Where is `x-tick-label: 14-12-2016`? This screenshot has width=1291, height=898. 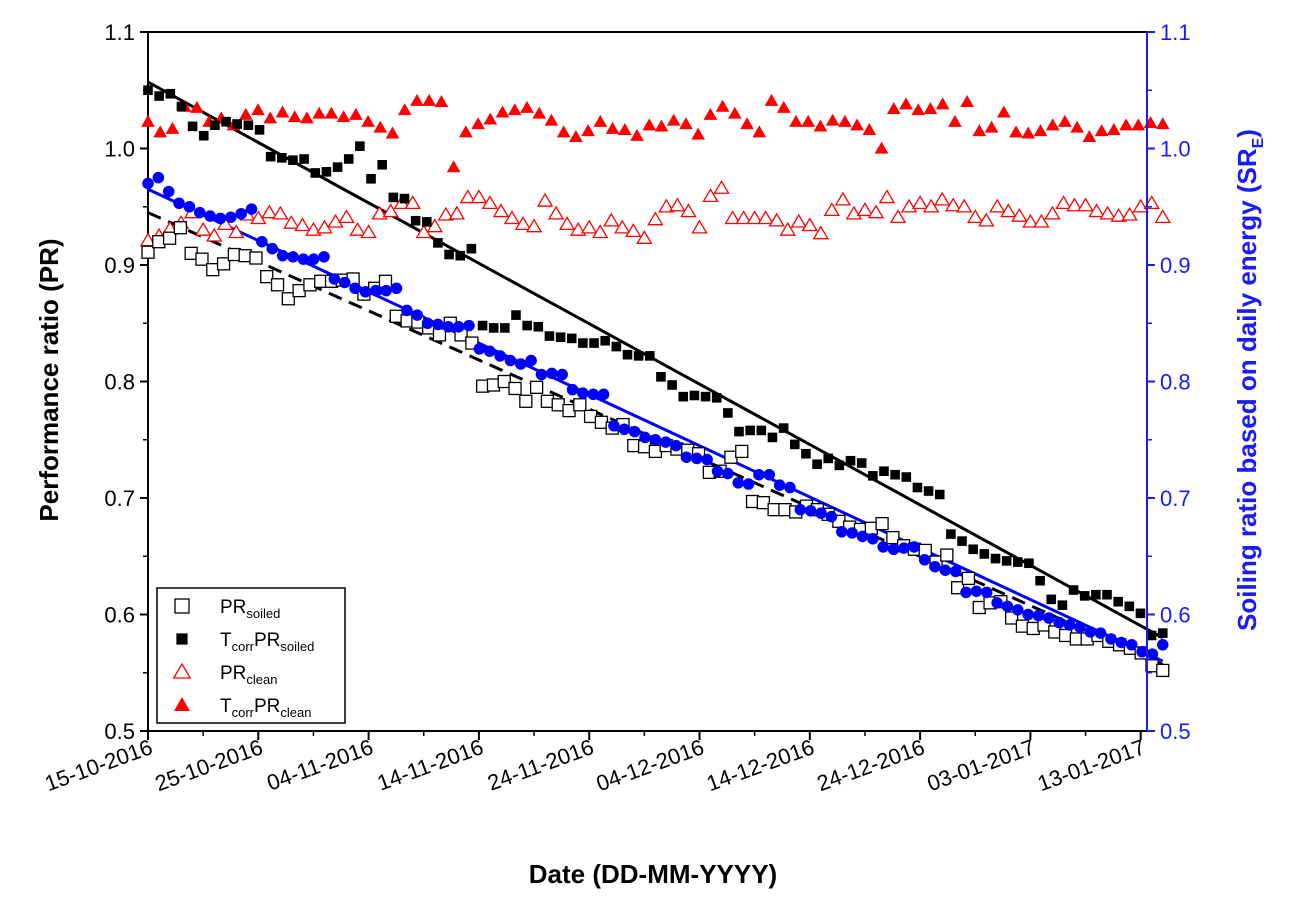
x-tick-label: 14-12-2016 is located at coordinates (760, 765).